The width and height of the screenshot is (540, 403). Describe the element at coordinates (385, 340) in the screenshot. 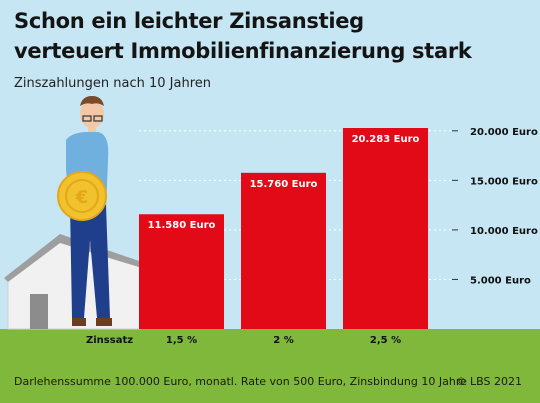

I see `x-tick-label: 2,5 %` at that location.